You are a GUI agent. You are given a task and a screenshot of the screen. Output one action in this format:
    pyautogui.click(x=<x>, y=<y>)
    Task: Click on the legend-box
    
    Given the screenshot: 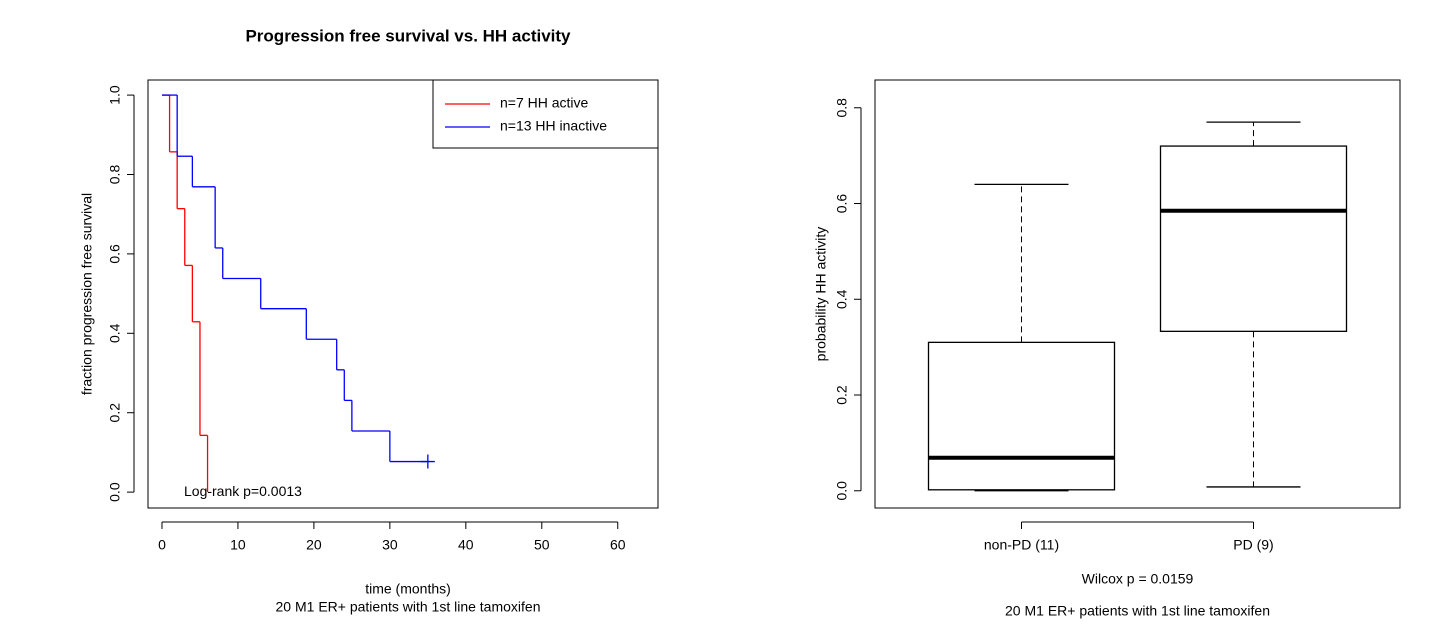 What is the action you would take?
    pyautogui.click(x=545, y=114)
    